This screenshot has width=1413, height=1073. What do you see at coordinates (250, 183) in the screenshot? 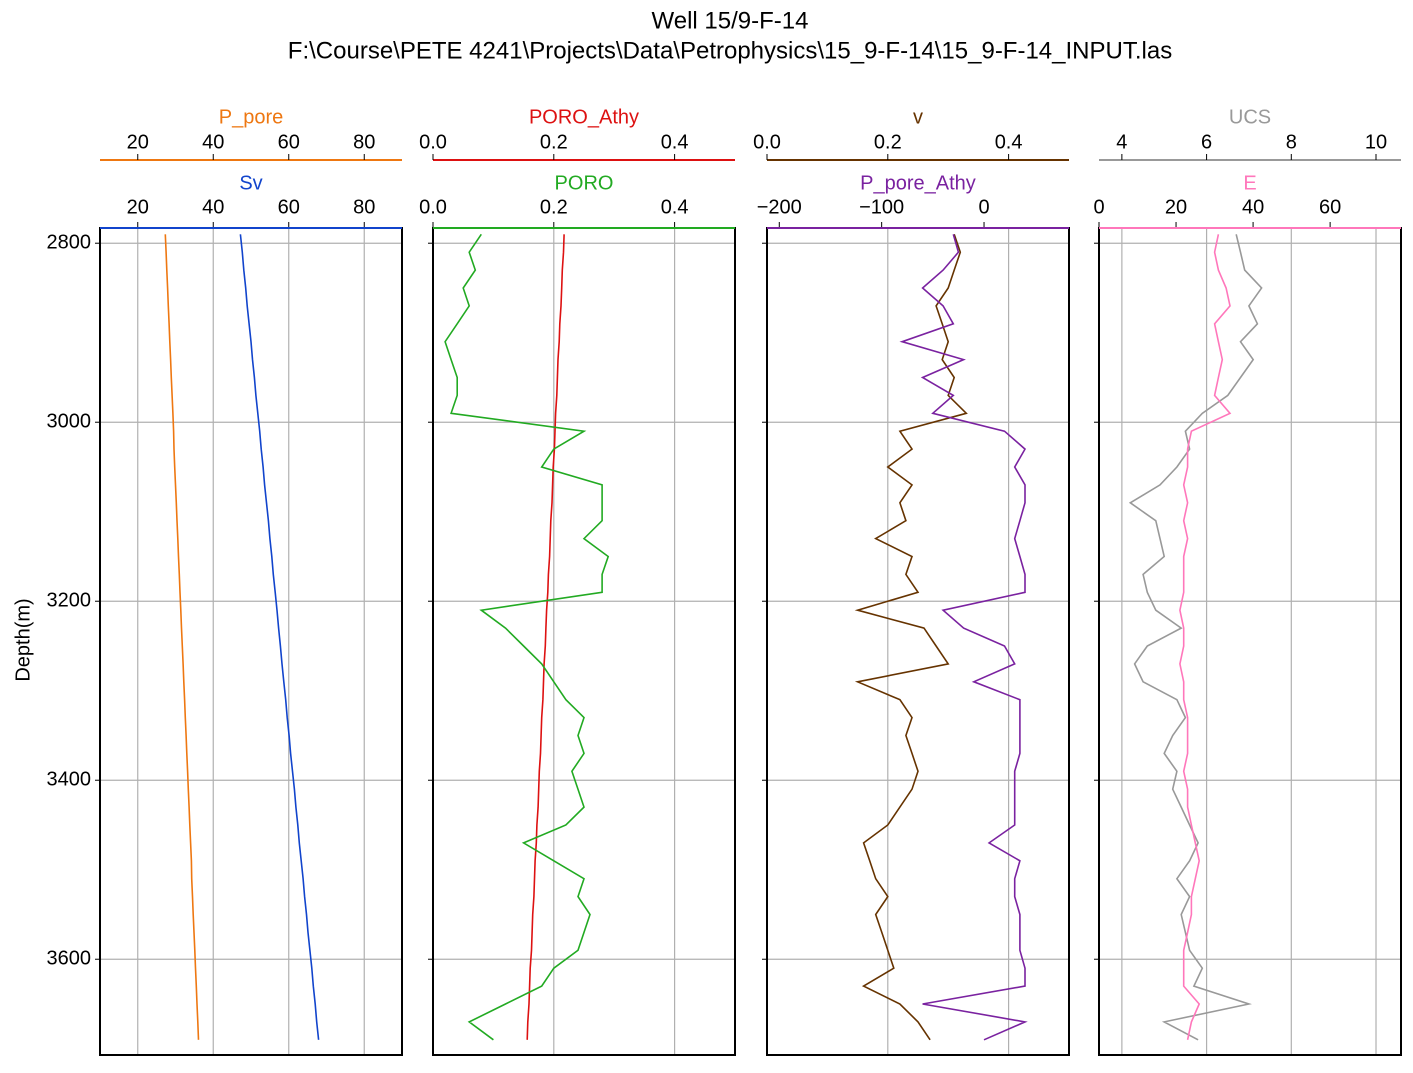
I see `axis-title: Sv` at bounding box center [250, 183].